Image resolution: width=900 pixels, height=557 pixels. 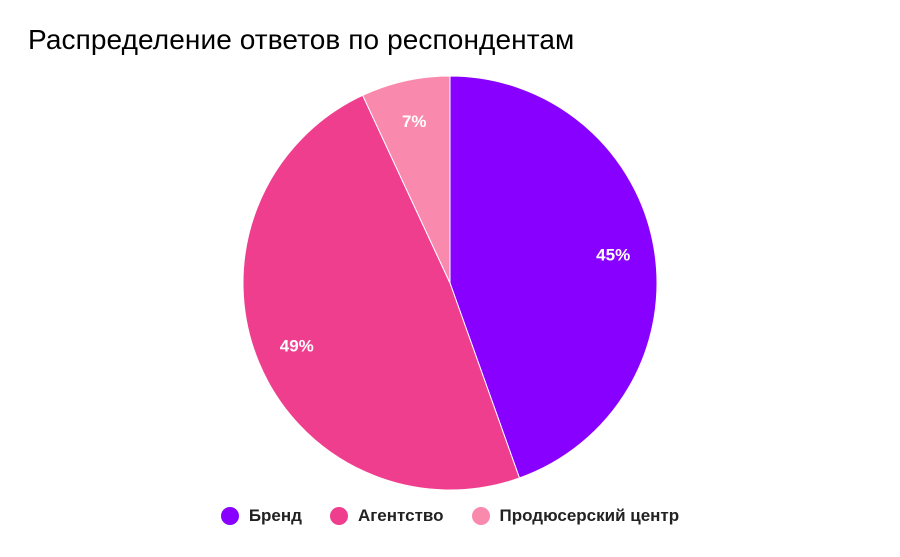 I want to click on legend-item-production-center: Продюсерский центр, so click(x=575, y=516).